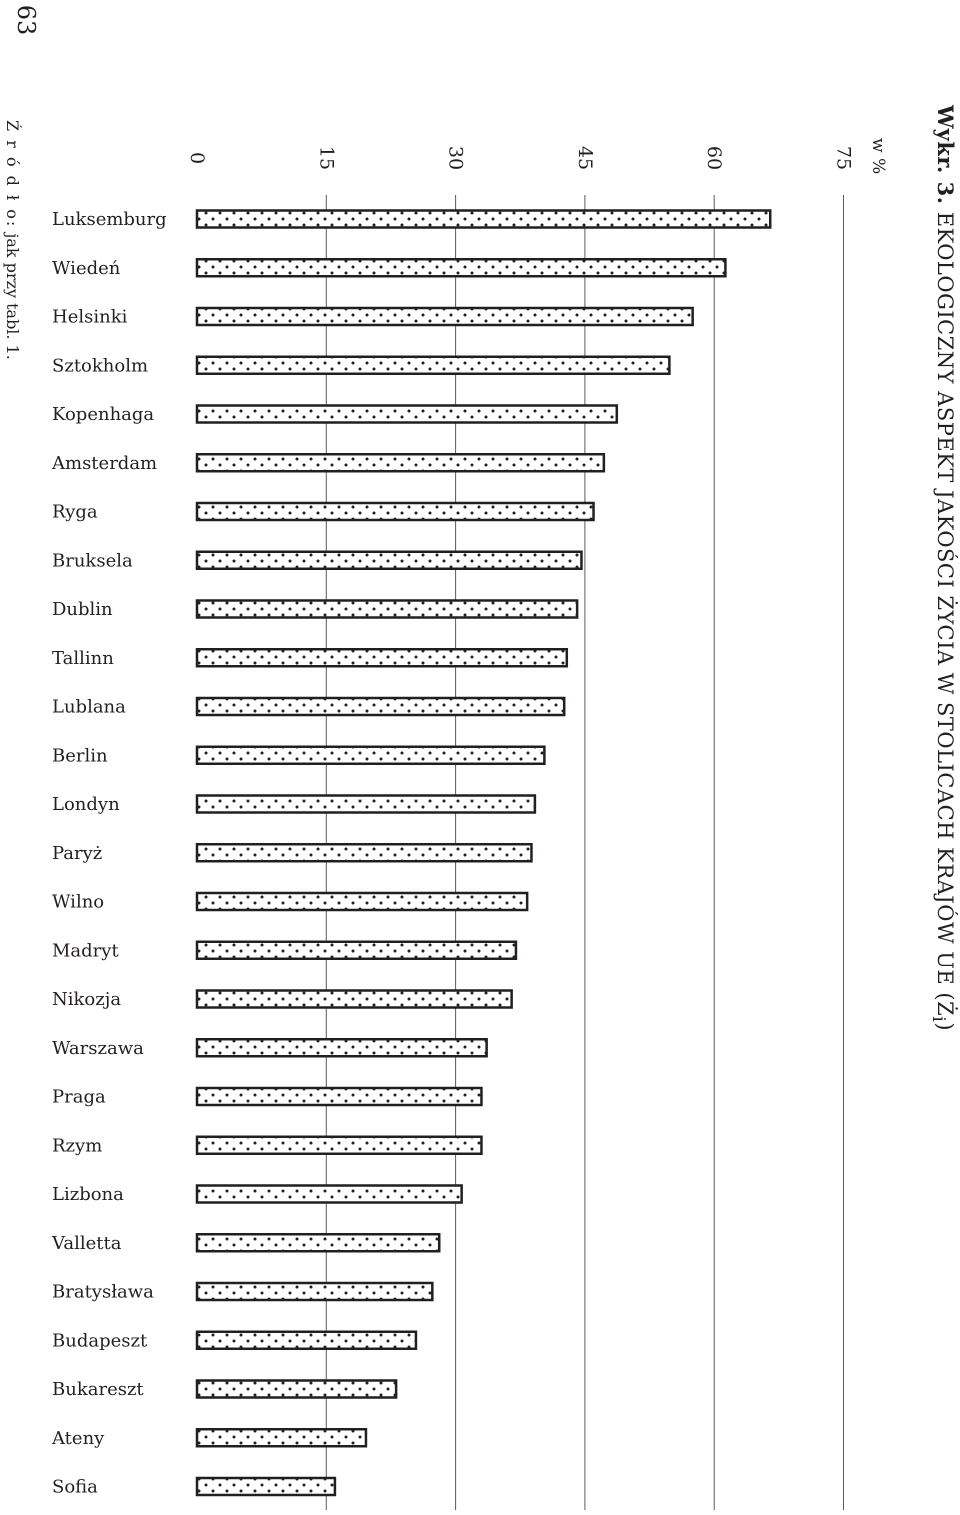  I want to click on category-label-londyn: Londyn, so click(86, 804).